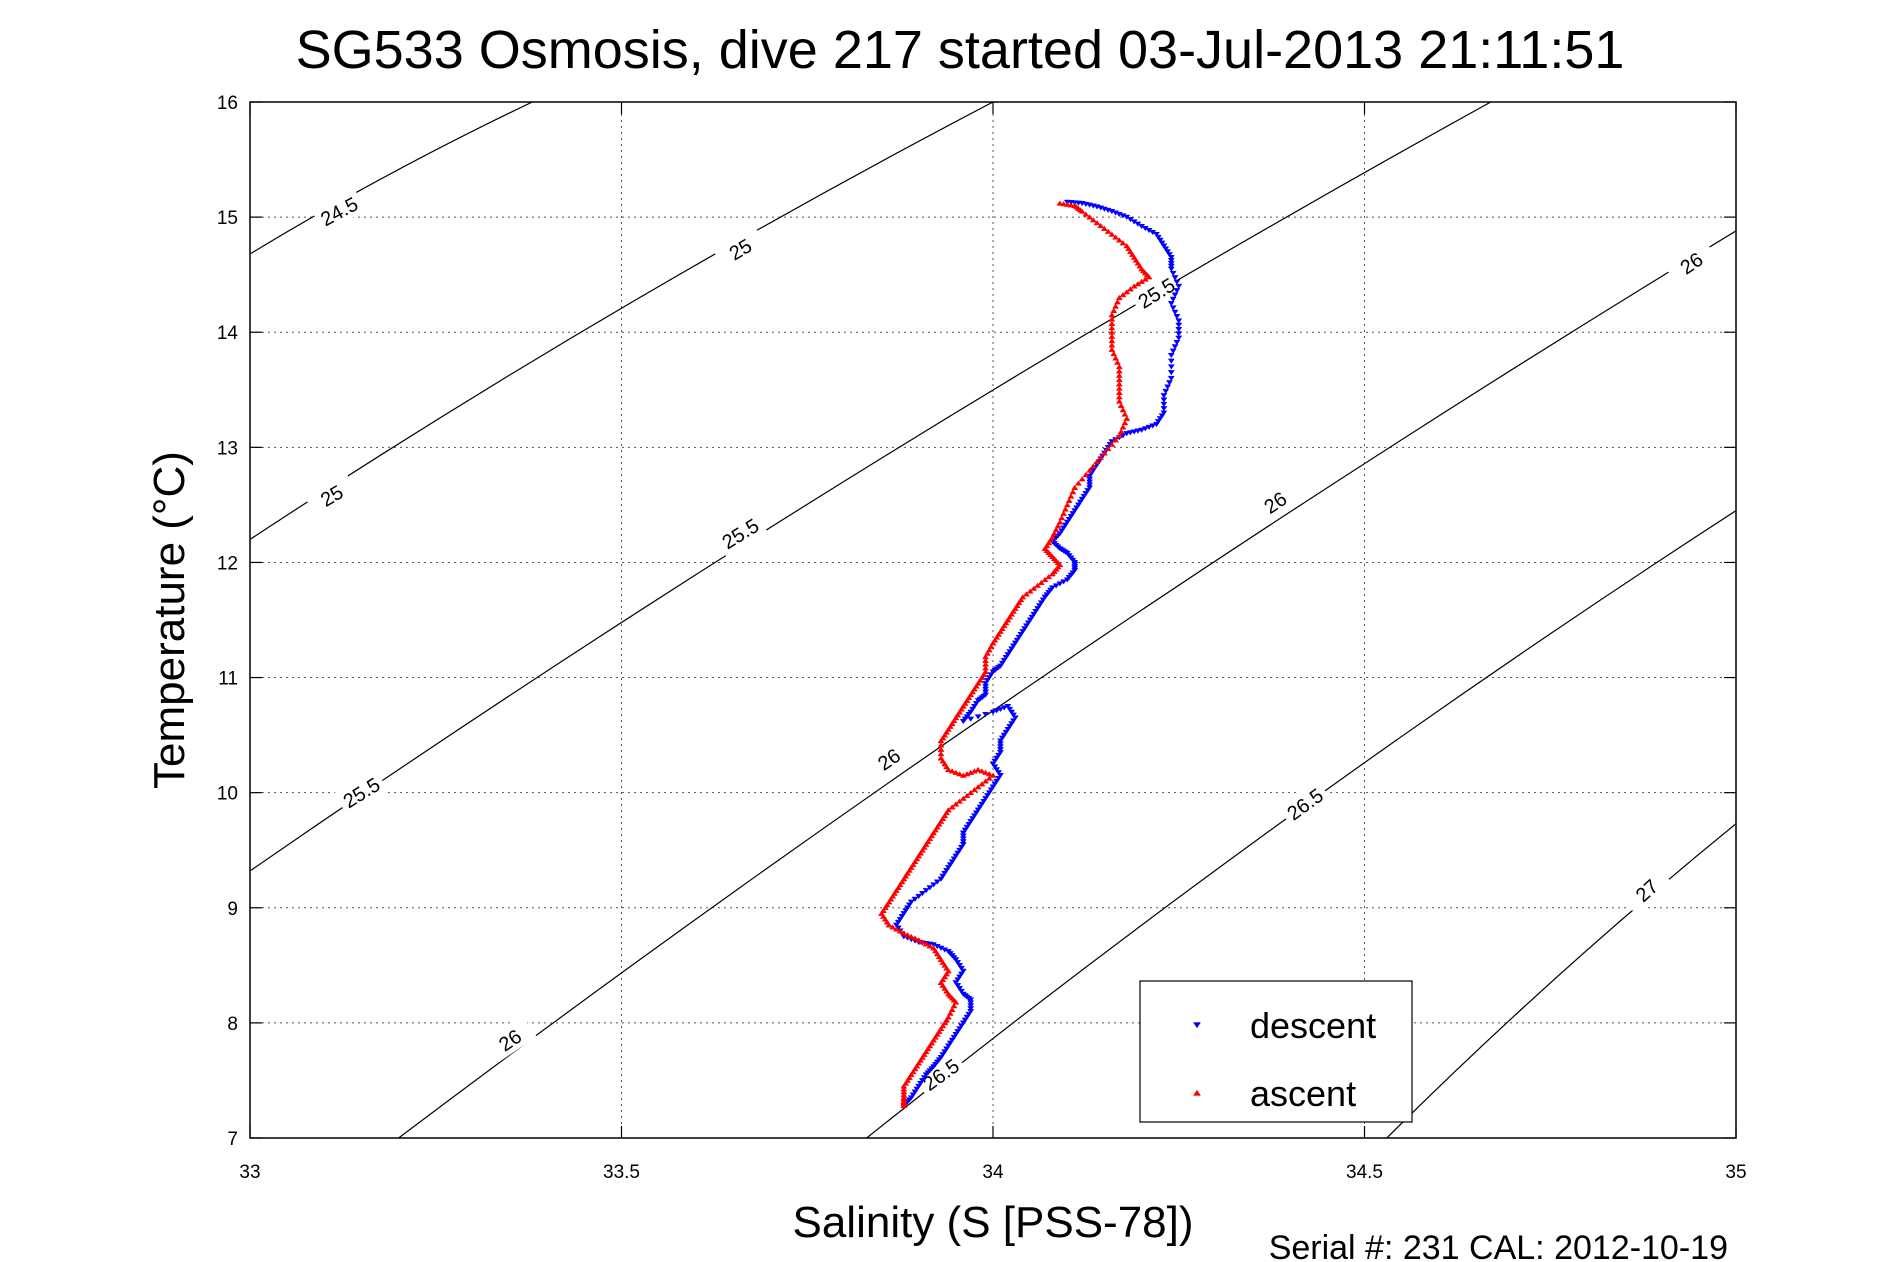  Describe the element at coordinates (1735, 1172) in the screenshot. I see `x-tick-label: 35` at that location.